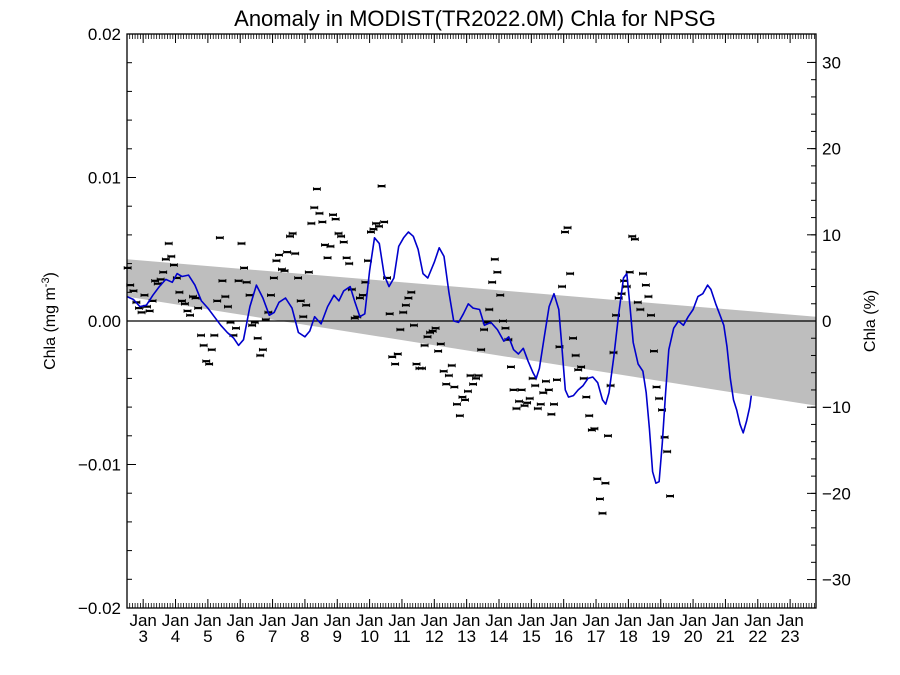  Describe the element at coordinates (628, 636) in the screenshot. I see `x-tick-year-label: 18` at that location.